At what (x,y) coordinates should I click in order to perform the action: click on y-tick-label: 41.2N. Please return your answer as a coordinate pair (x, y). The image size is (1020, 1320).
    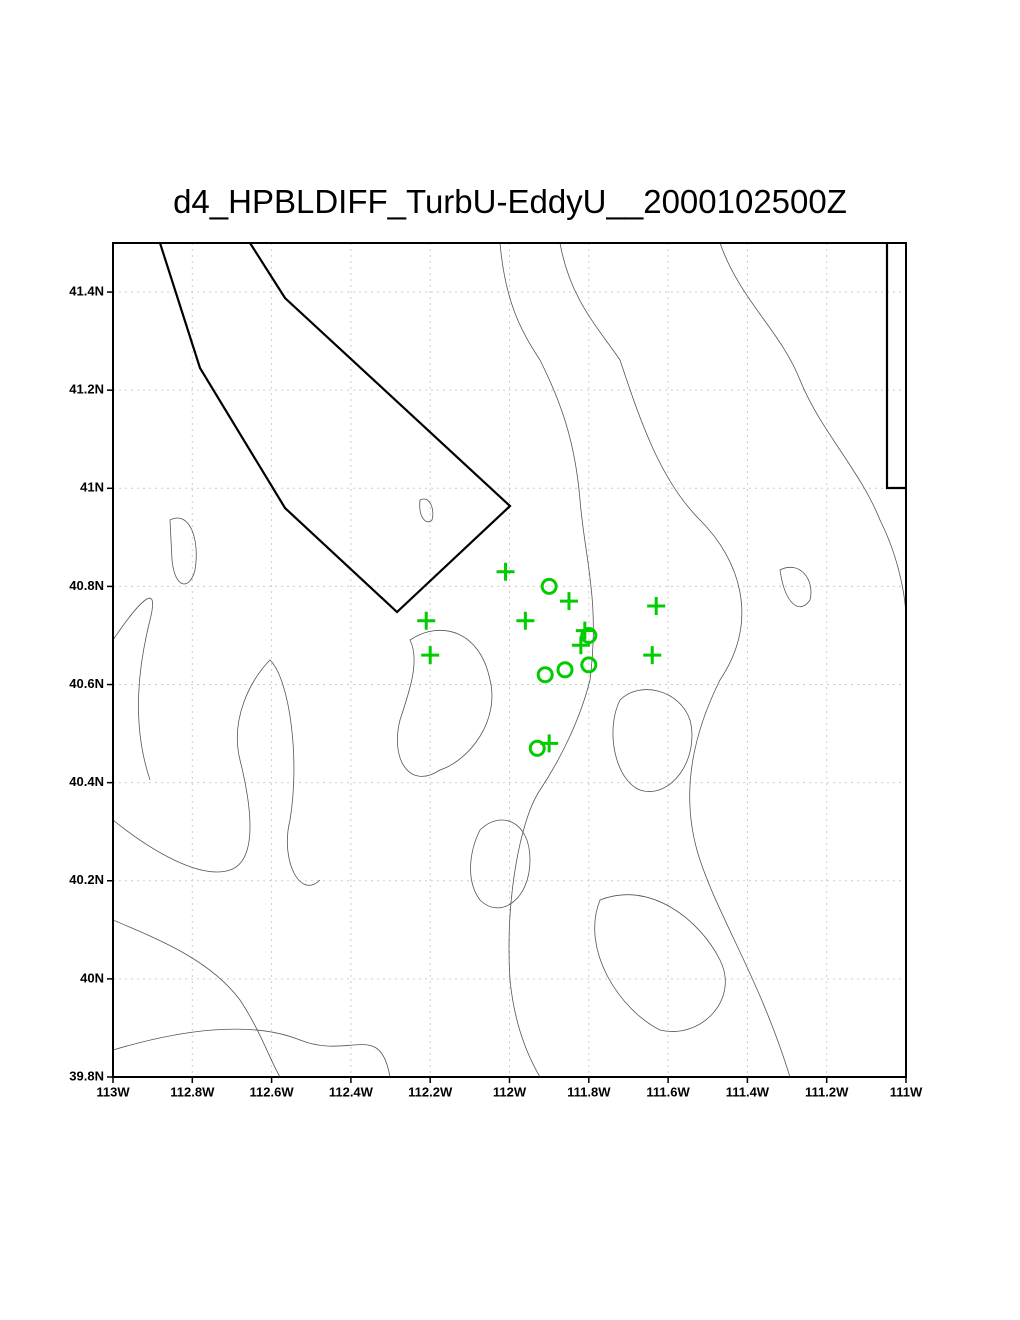
    Looking at the image, I should click on (86, 389).